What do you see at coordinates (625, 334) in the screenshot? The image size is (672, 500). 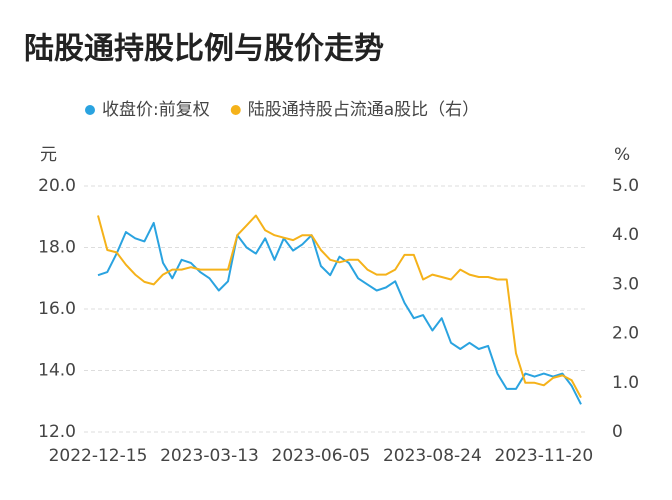 I see `y2-tick-label: 2.0` at bounding box center [625, 334].